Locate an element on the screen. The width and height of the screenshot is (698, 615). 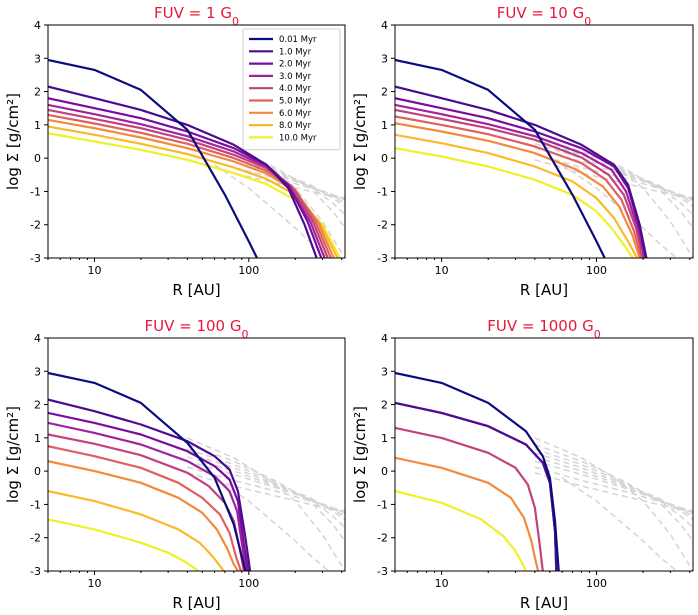
legend-label: 5.0 Myr is located at coordinates (295, 102).